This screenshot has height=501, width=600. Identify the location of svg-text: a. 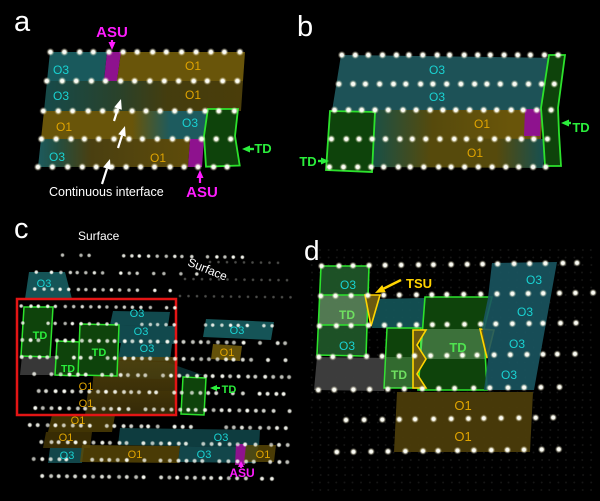
(22, 22).